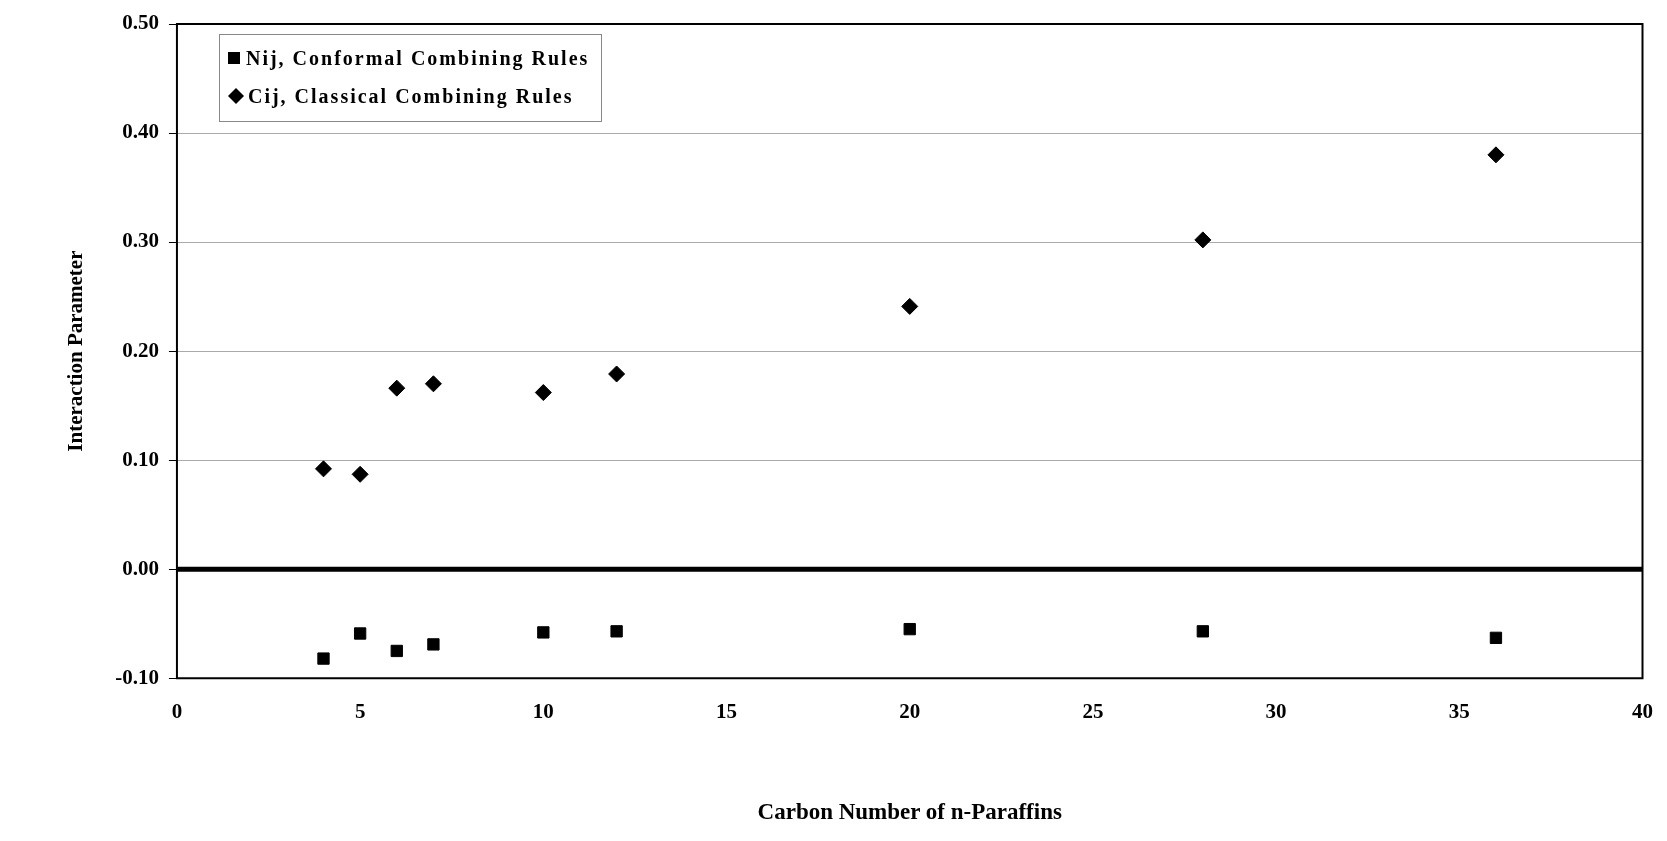 This screenshot has height=841, width=1667. I want to click on y-tick-label: 0.50, so click(140, 22).